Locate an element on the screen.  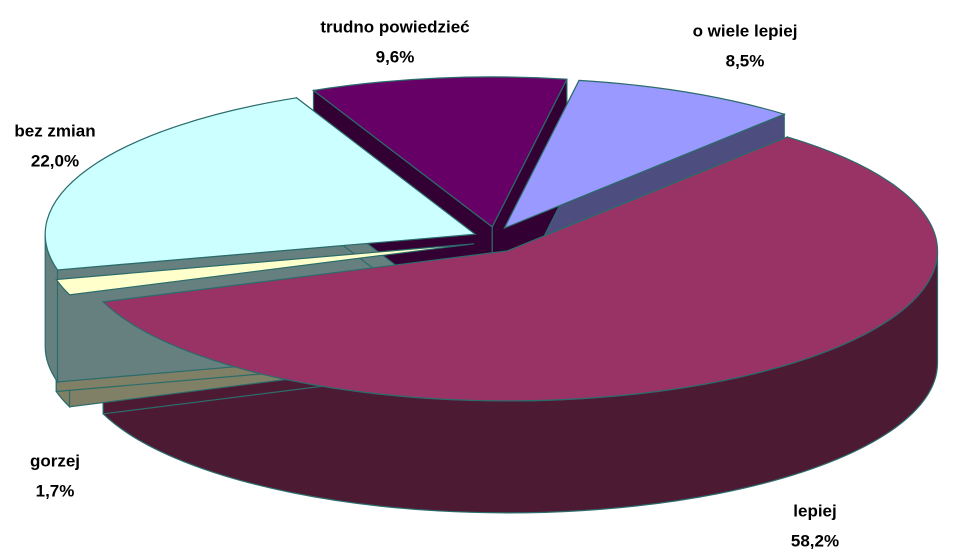
slice-label: o wiele lepiej is located at coordinates (745, 30).